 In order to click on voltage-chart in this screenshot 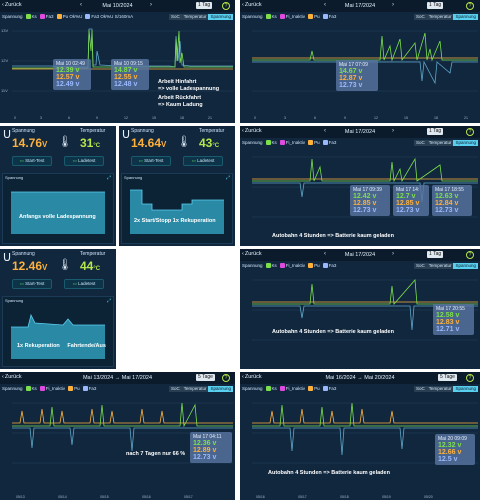, I will do `click(122, 433)`.